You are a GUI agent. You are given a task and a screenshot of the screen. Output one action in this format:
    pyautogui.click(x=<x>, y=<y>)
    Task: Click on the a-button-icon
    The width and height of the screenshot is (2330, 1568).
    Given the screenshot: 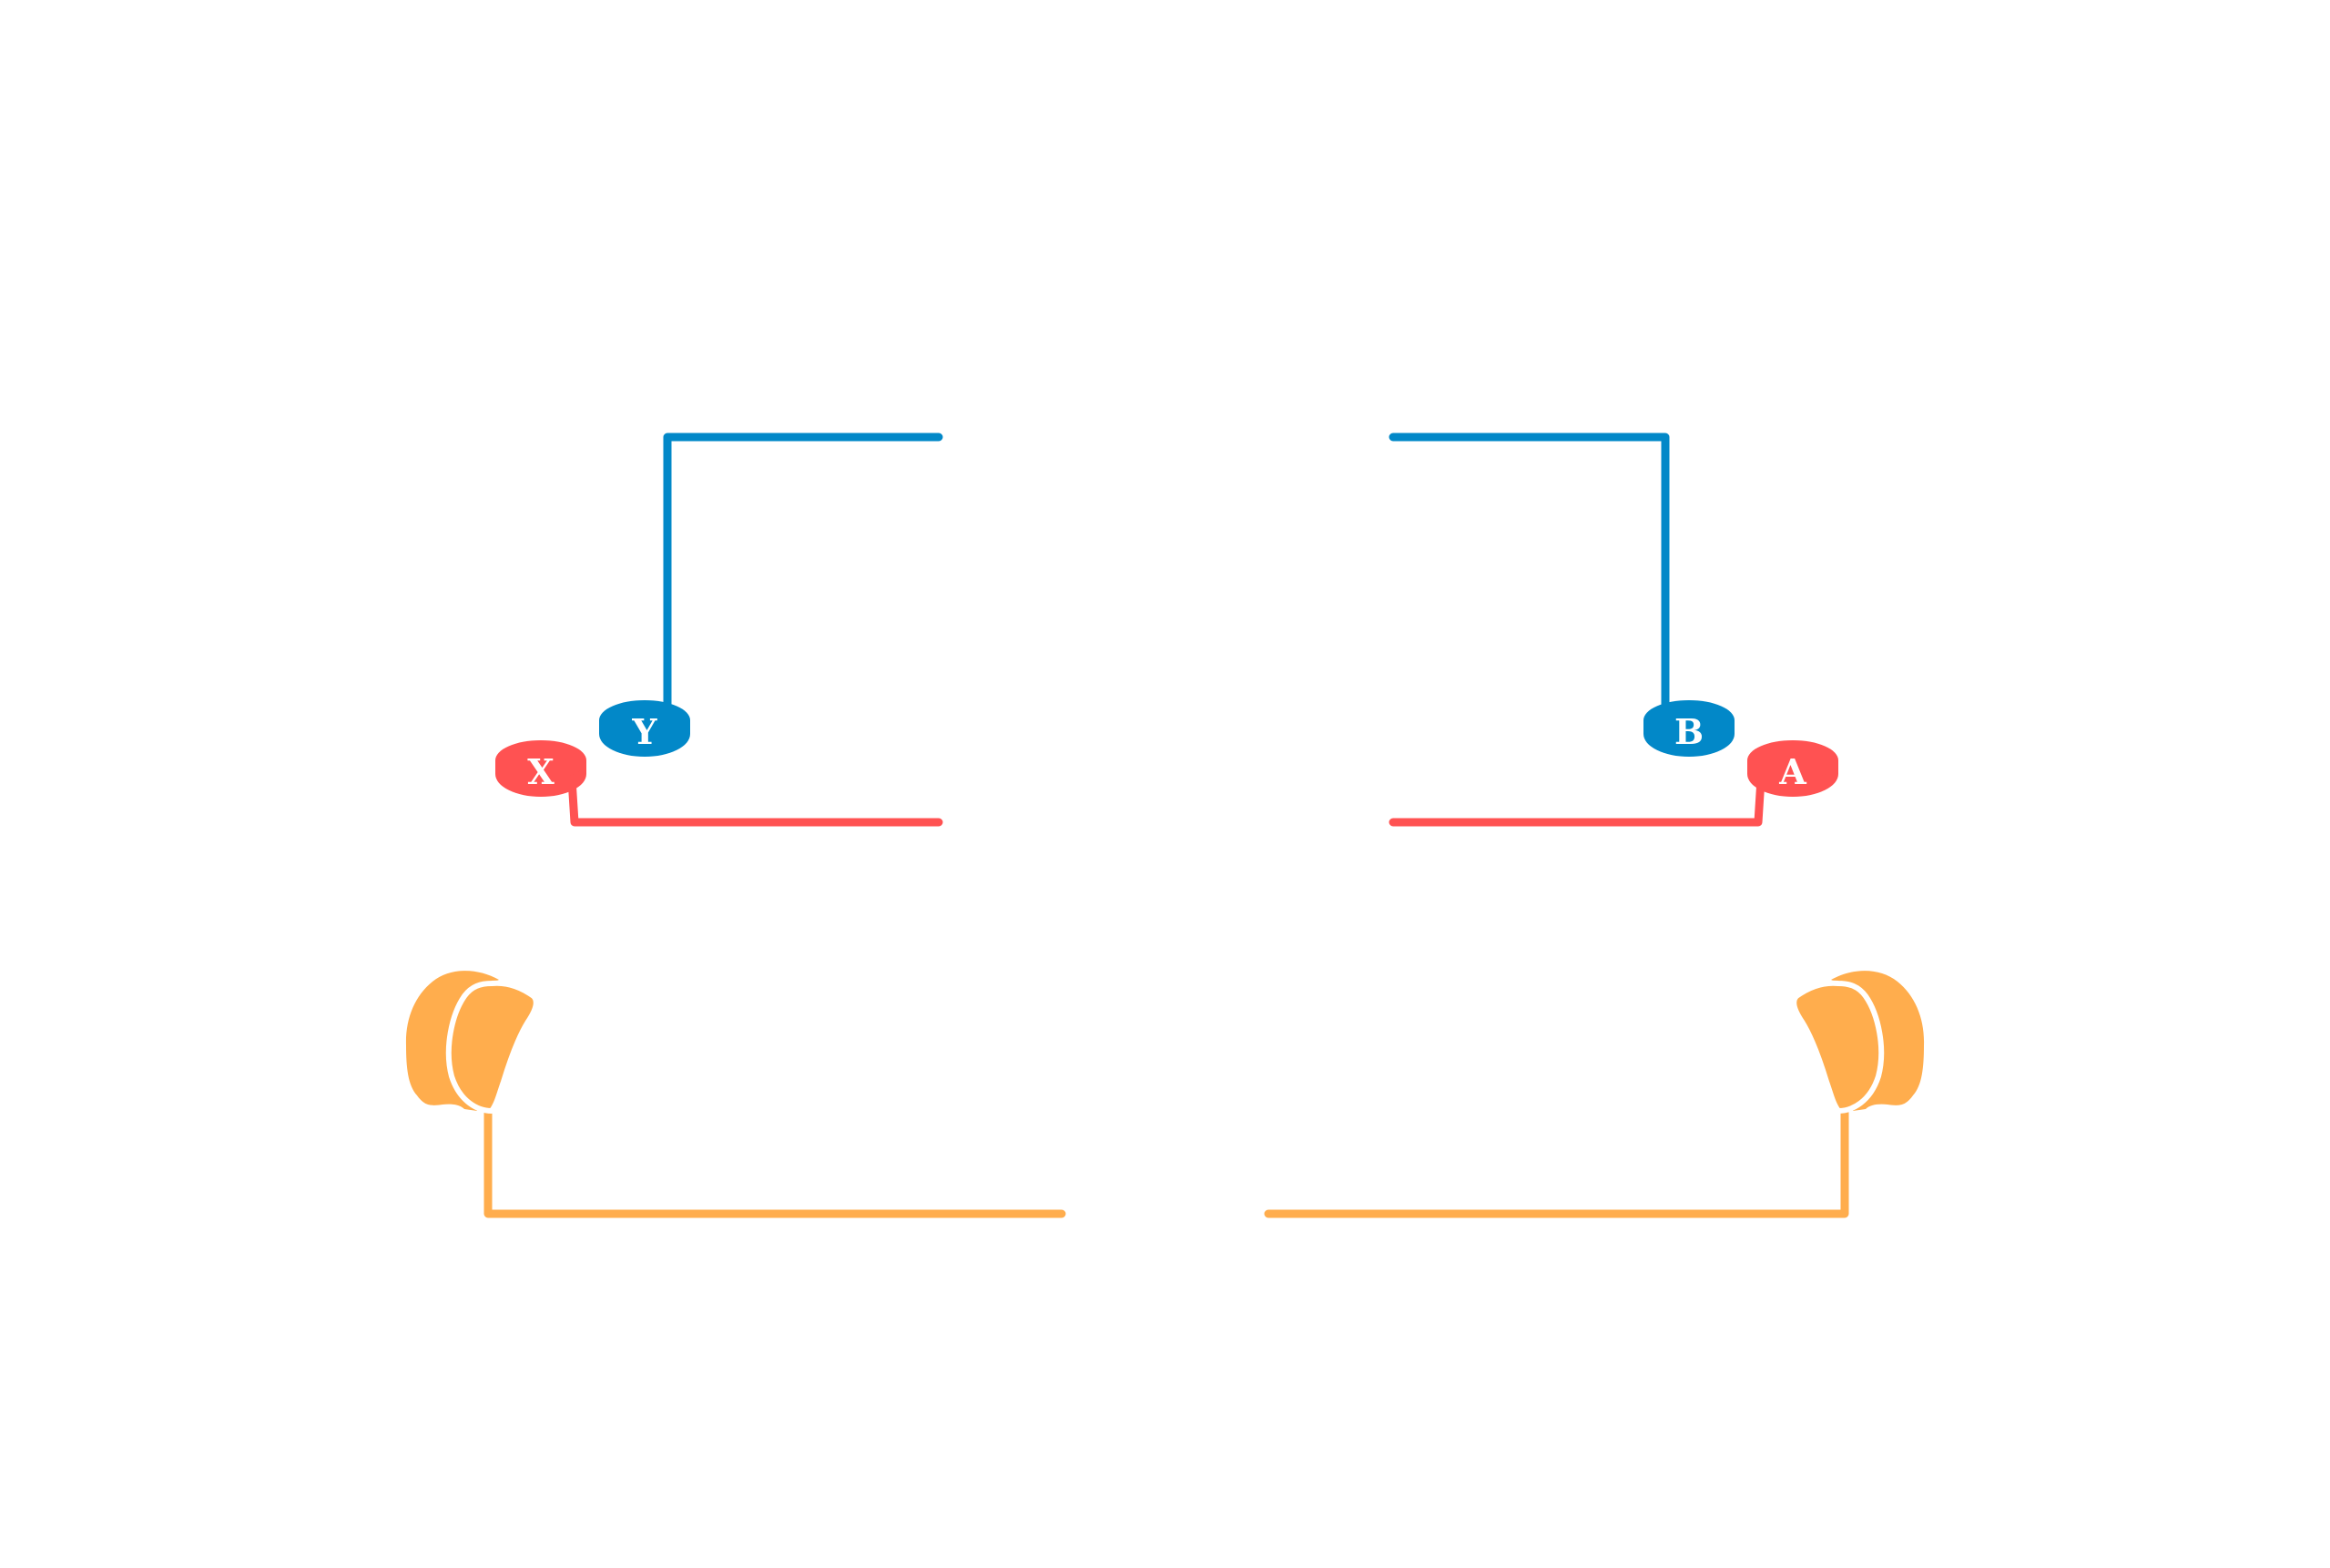 What is the action you would take?
    pyautogui.click(x=1792, y=768)
    